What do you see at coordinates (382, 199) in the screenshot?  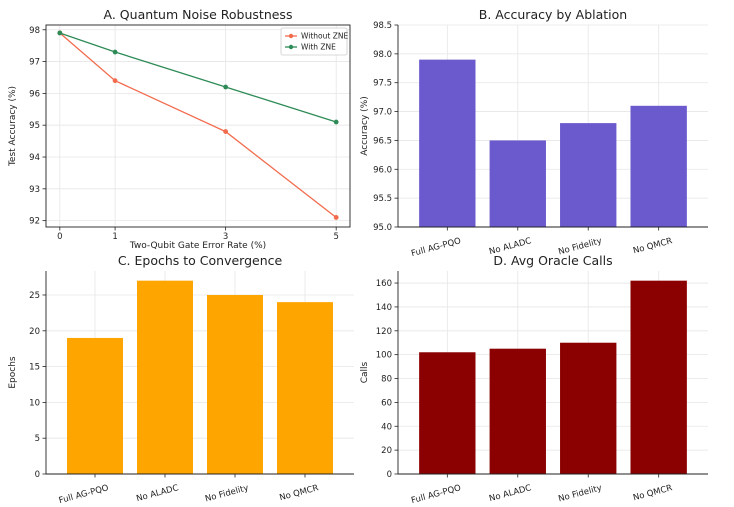 I see `y-tick-label: 95.5` at bounding box center [382, 199].